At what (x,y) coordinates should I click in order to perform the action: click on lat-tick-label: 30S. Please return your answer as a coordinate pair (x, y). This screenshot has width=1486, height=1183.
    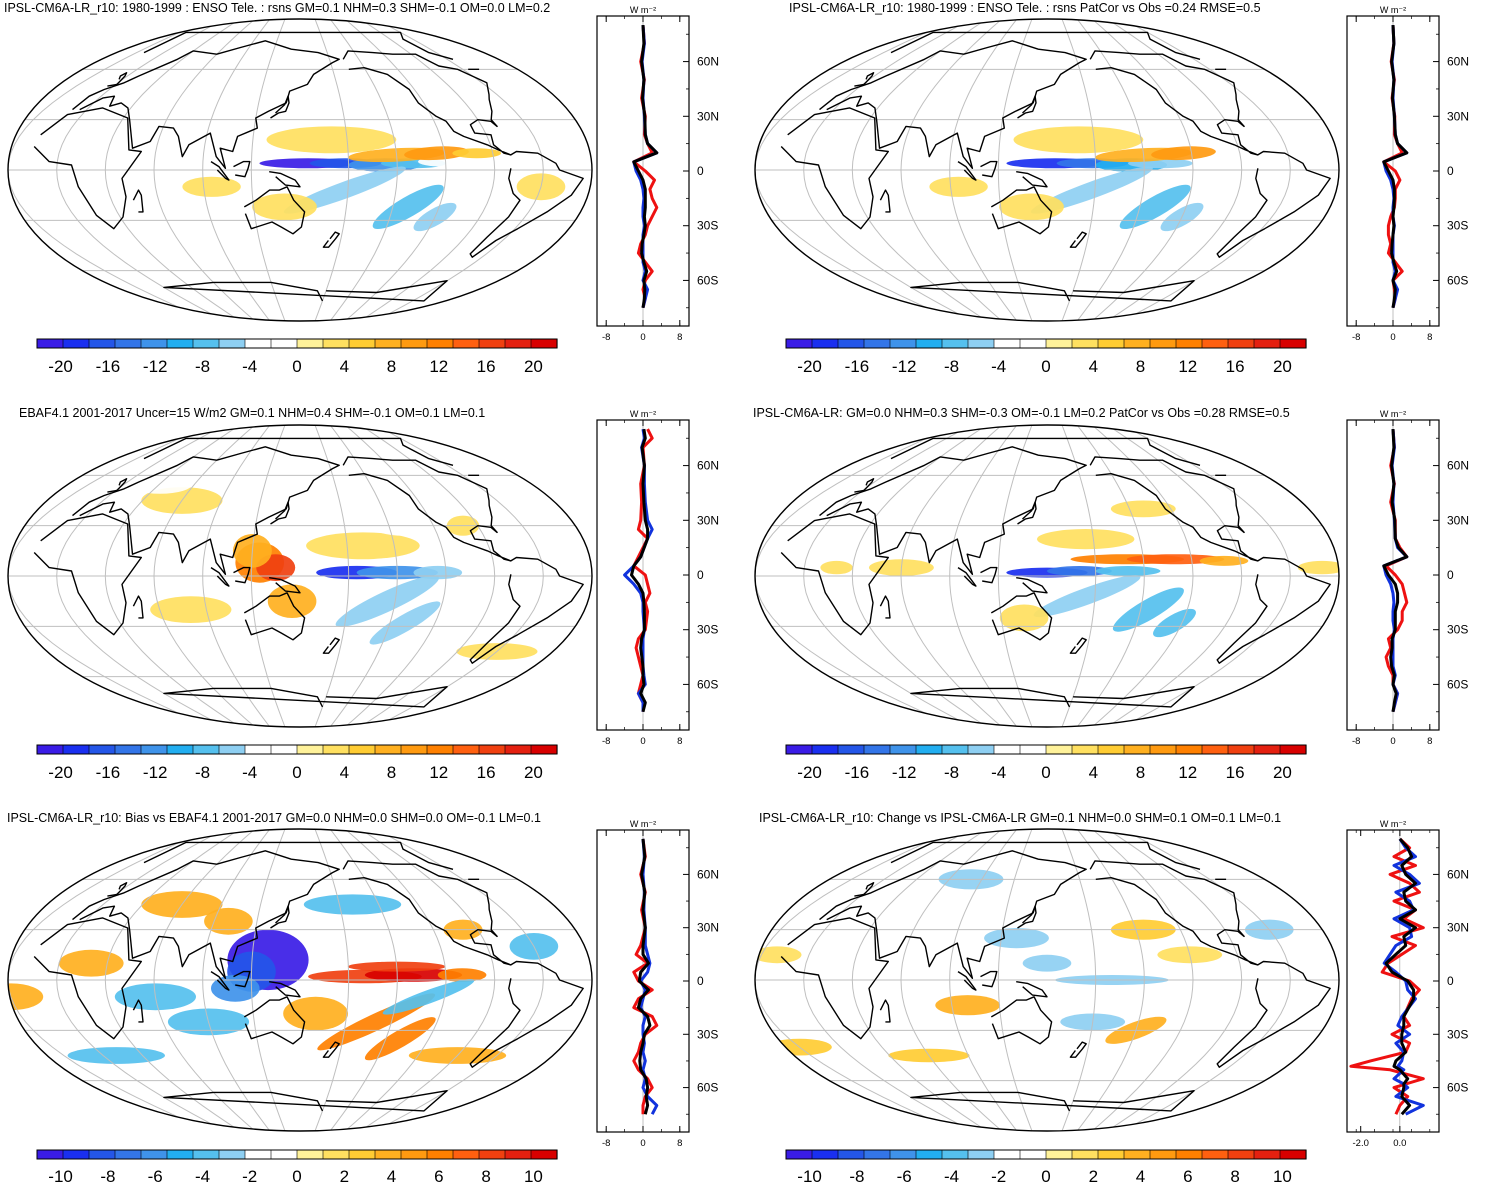
    Looking at the image, I should click on (1457, 1034).